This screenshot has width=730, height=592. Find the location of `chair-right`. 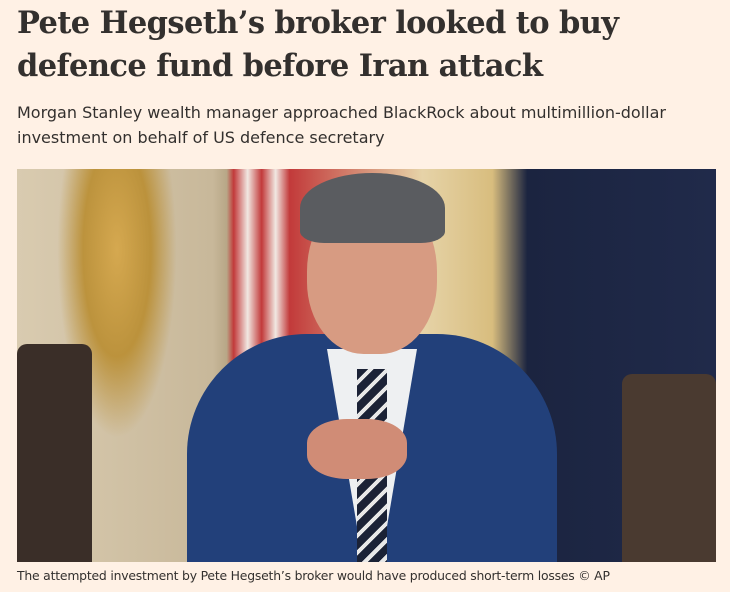

chair-right is located at coordinates (669, 468).